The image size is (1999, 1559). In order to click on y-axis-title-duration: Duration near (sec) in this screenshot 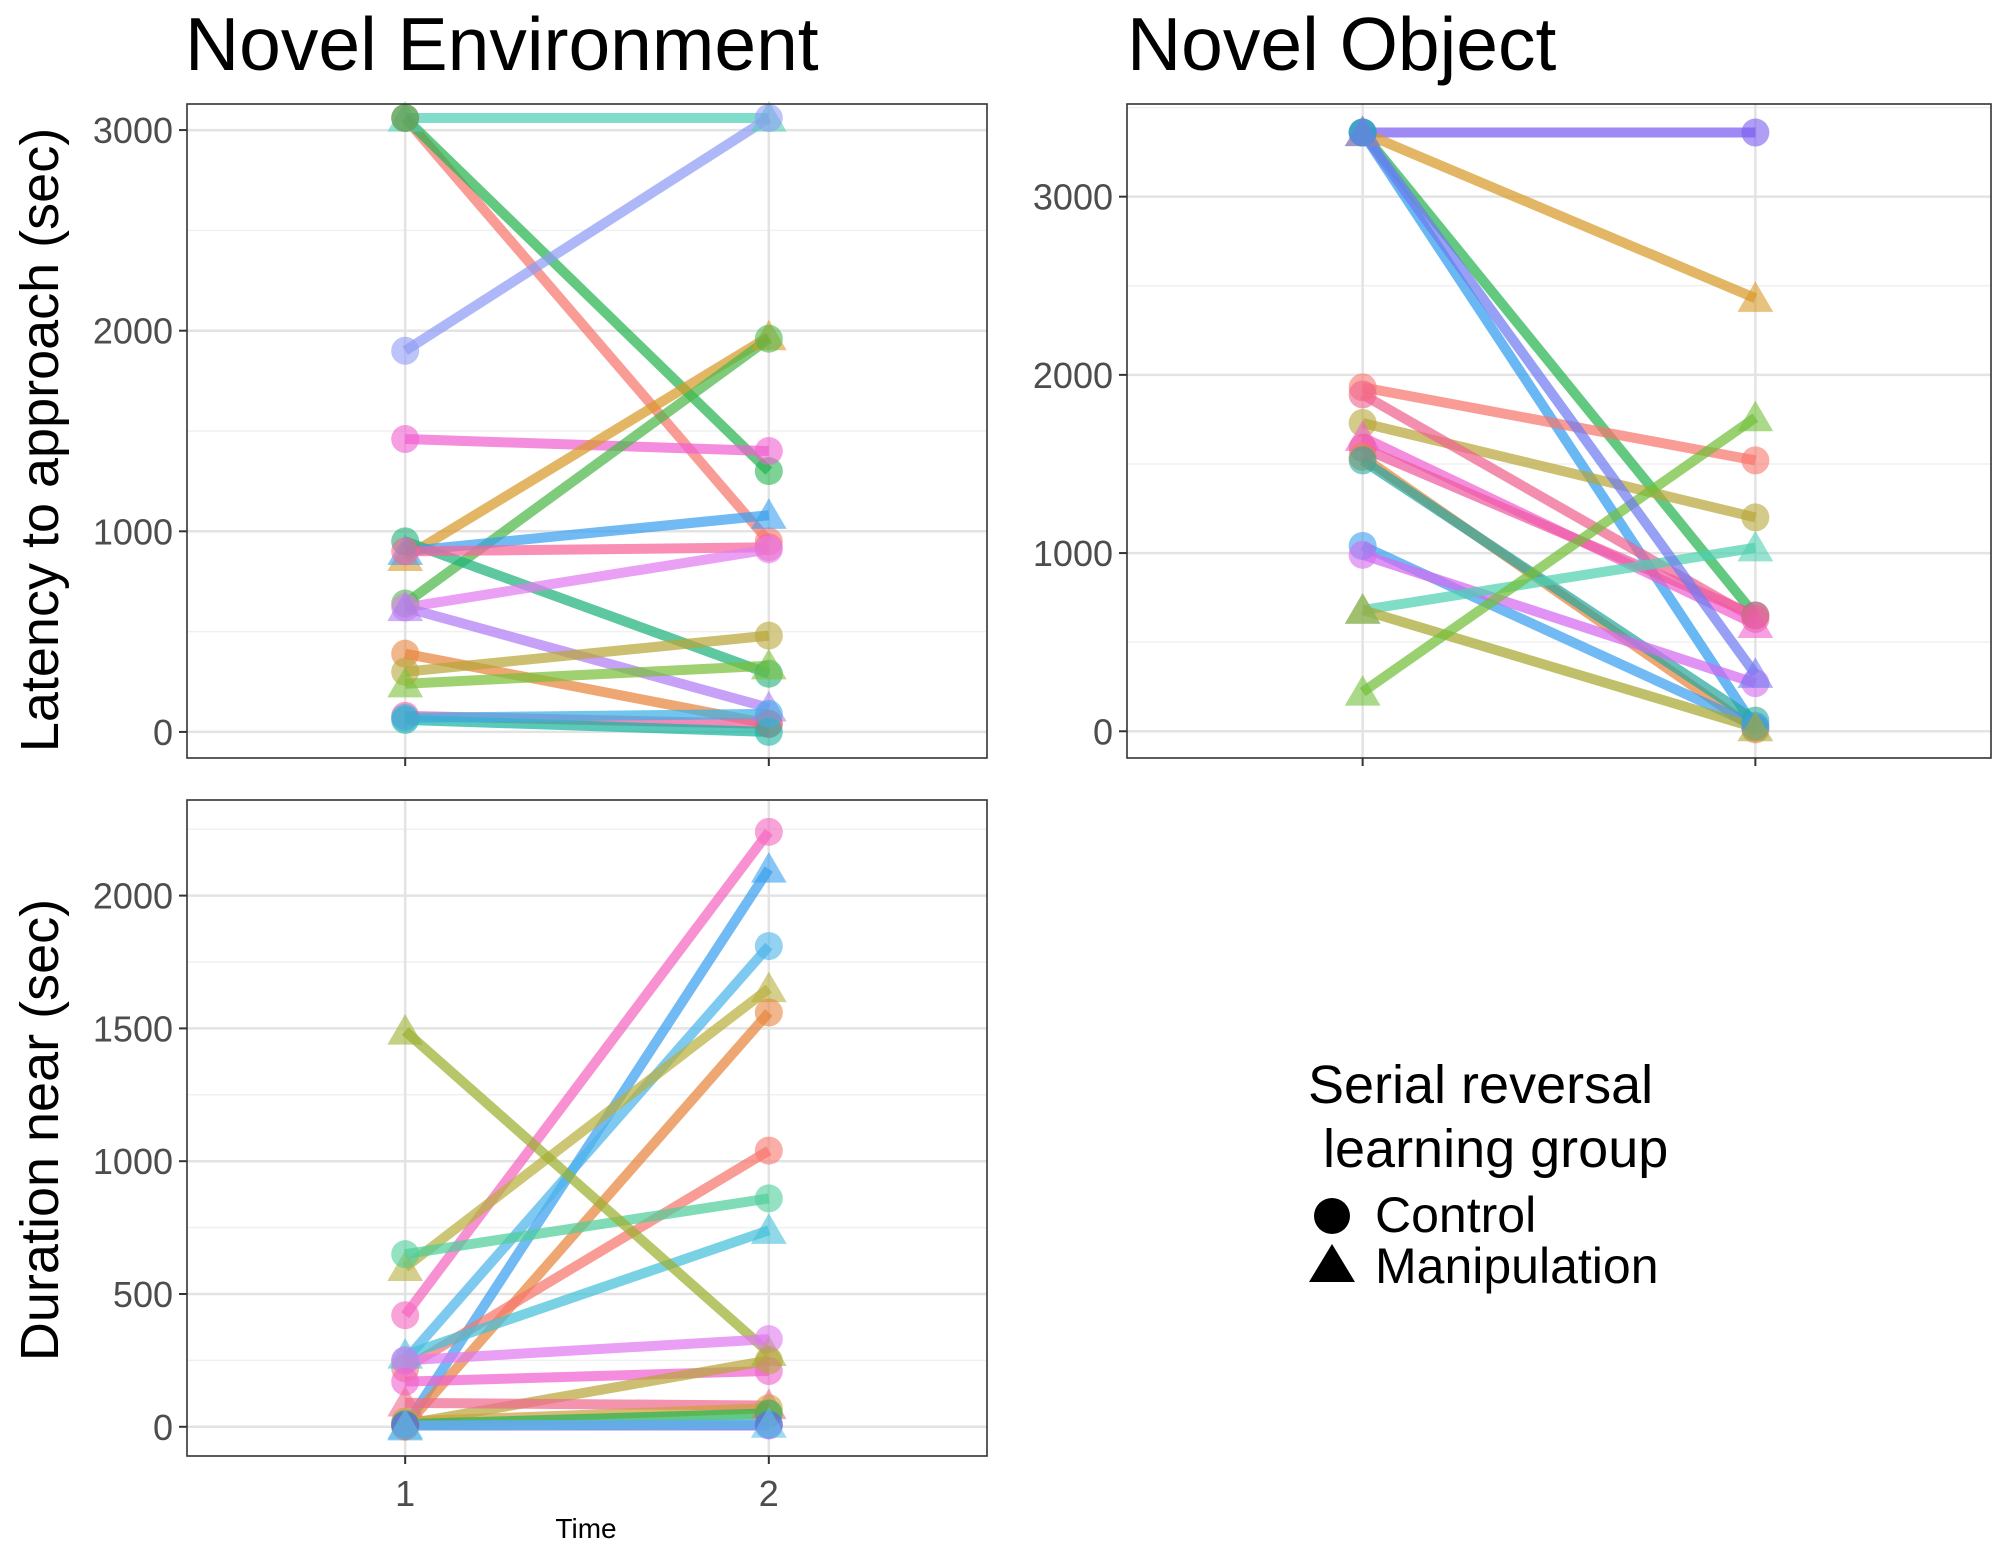, I will do `click(40, 1130)`.